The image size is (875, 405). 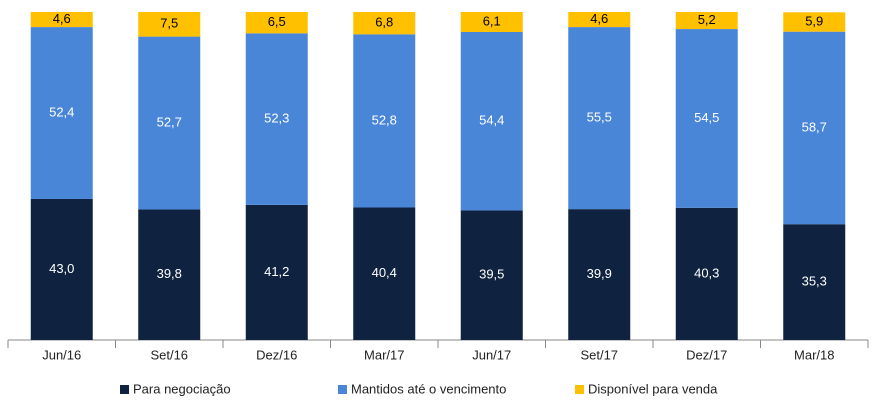 I want to click on data-label: 52,3, so click(x=276, y=118).